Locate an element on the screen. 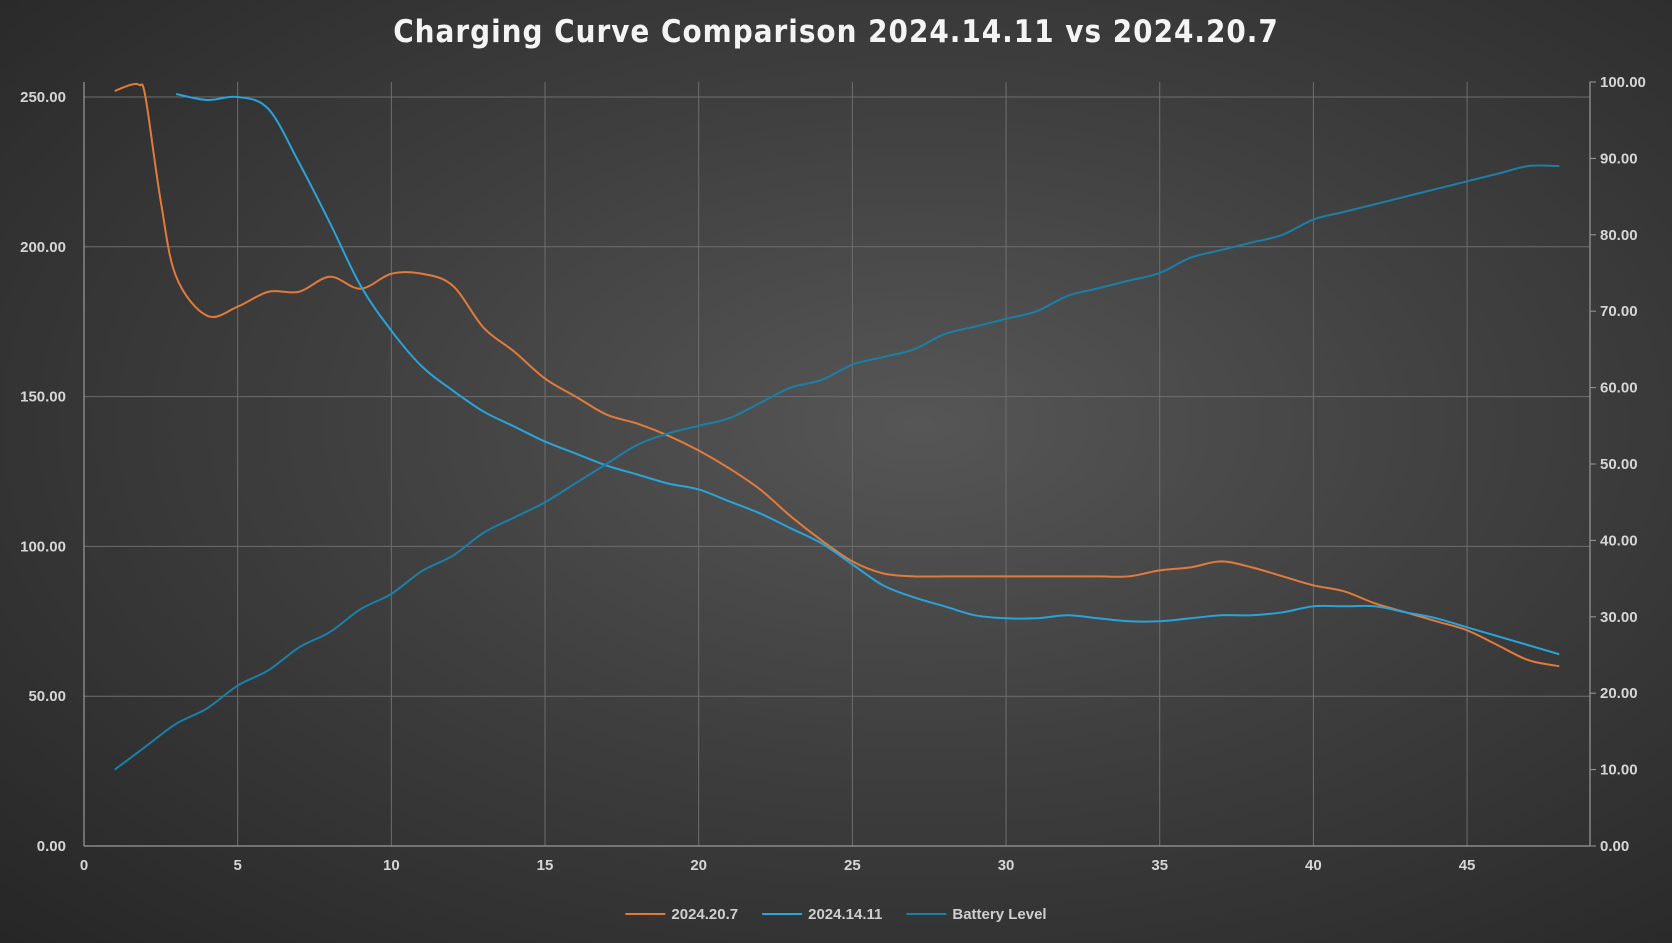 The height and width of the screenshot is (943, 1672). x-tick-label: 45 is located at coordinates (1467, 865).